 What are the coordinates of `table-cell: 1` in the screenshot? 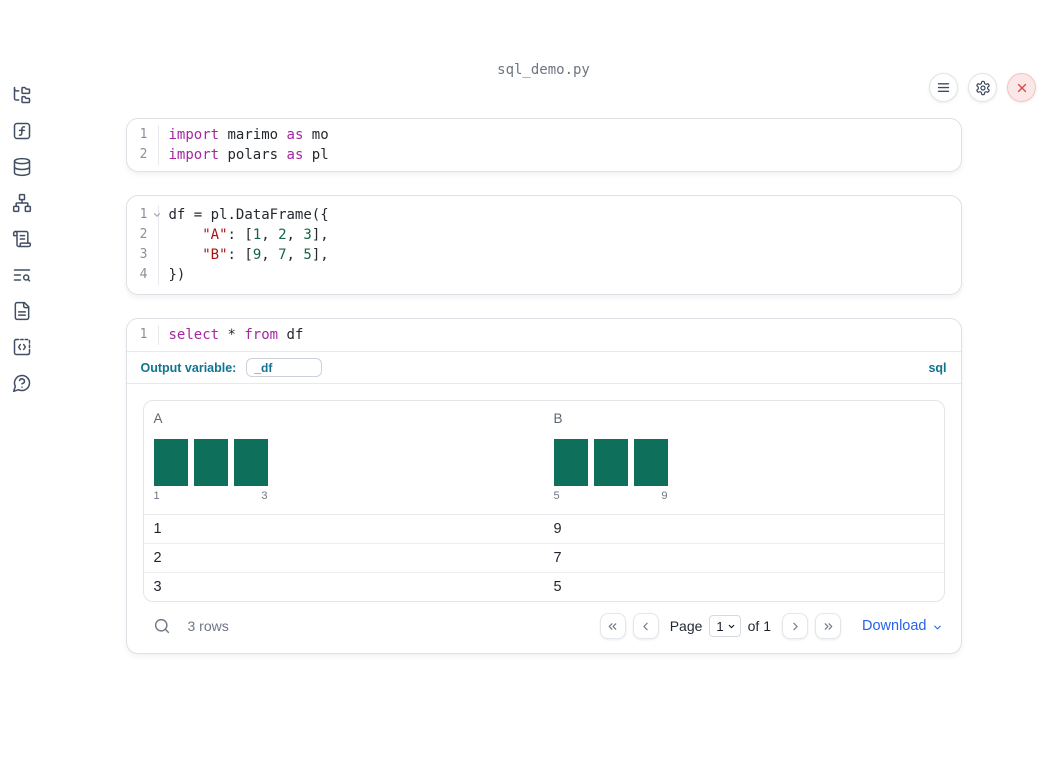 It's located at (157, 529).